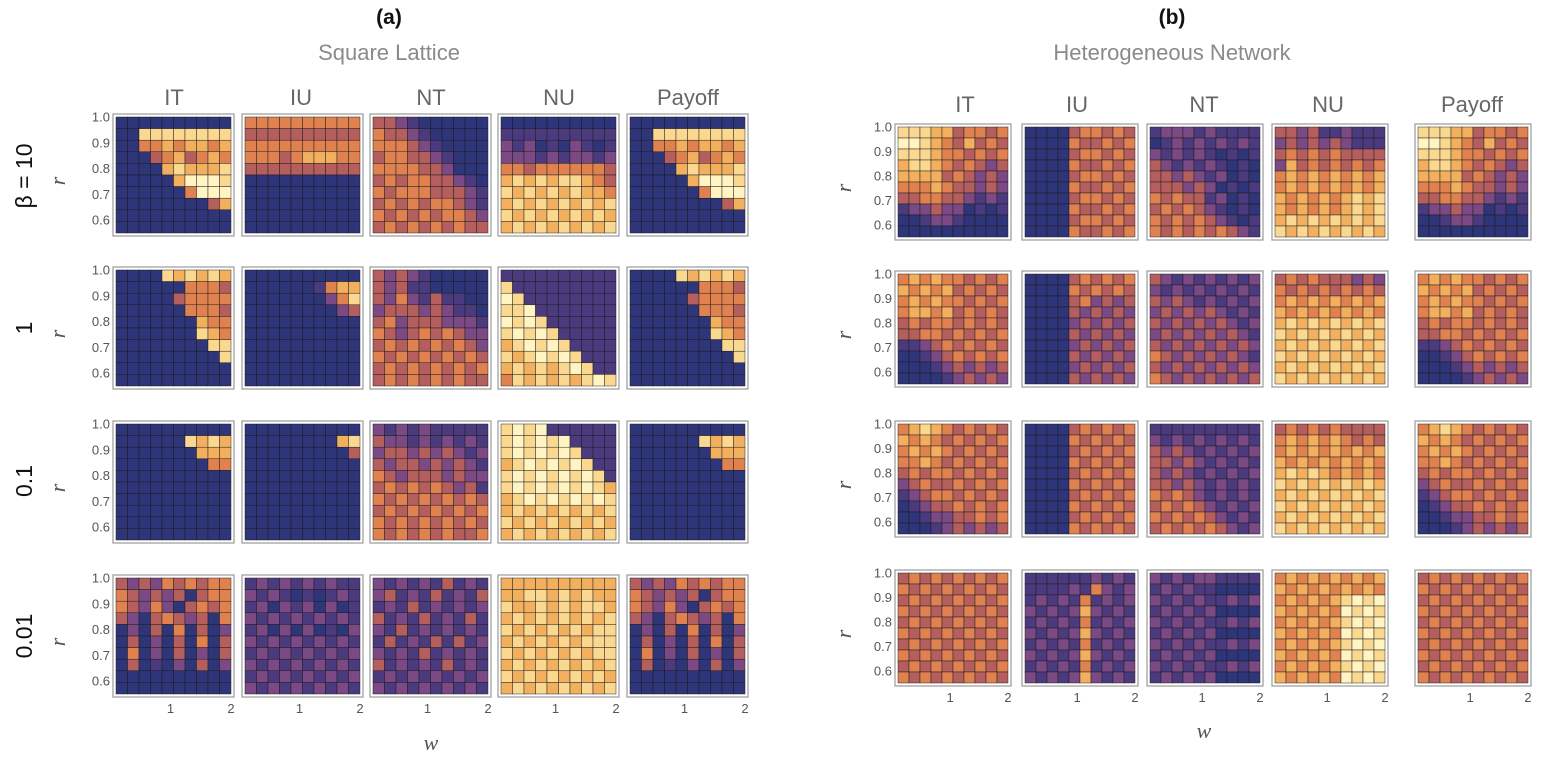  I want to click on y-tick-label: 0.9, so click(101, 142).